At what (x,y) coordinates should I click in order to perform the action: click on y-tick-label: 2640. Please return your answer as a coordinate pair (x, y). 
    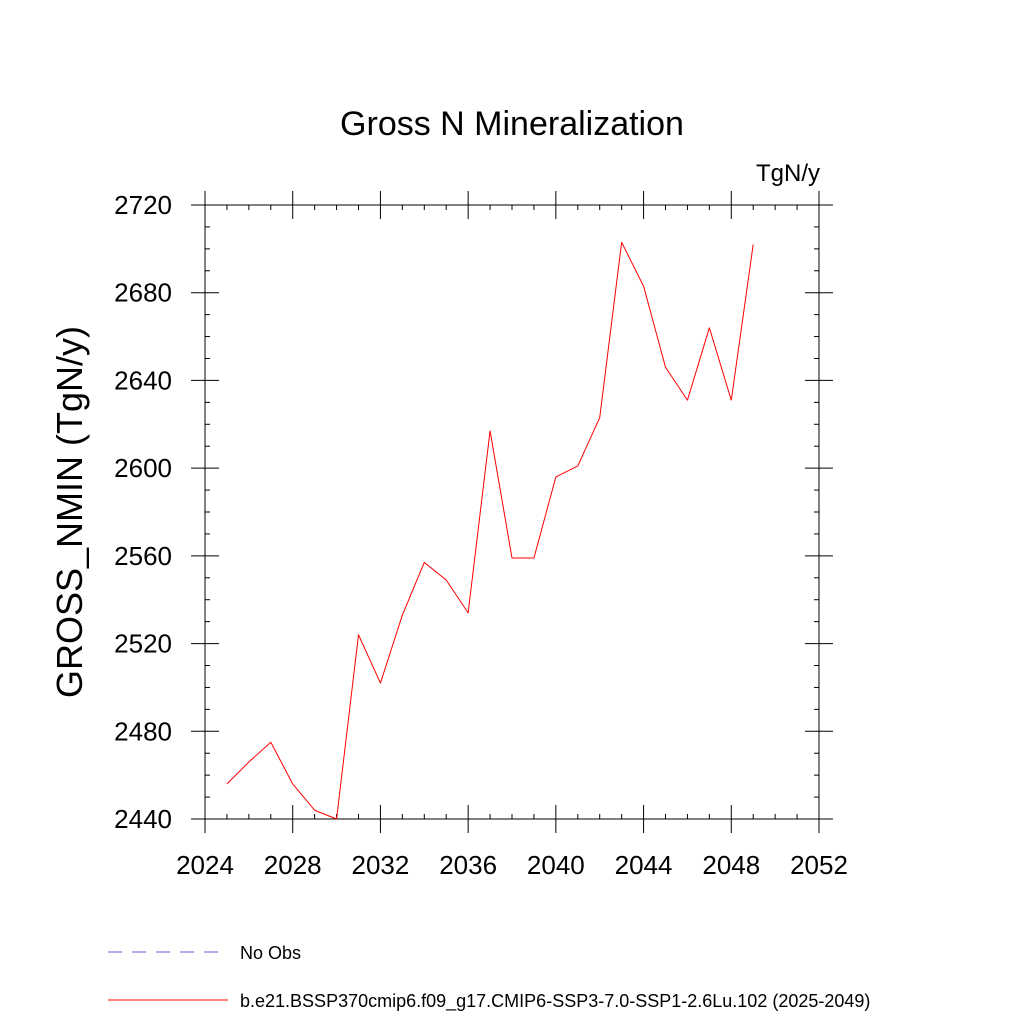
    Looking at the image, I should click on (143, 380).